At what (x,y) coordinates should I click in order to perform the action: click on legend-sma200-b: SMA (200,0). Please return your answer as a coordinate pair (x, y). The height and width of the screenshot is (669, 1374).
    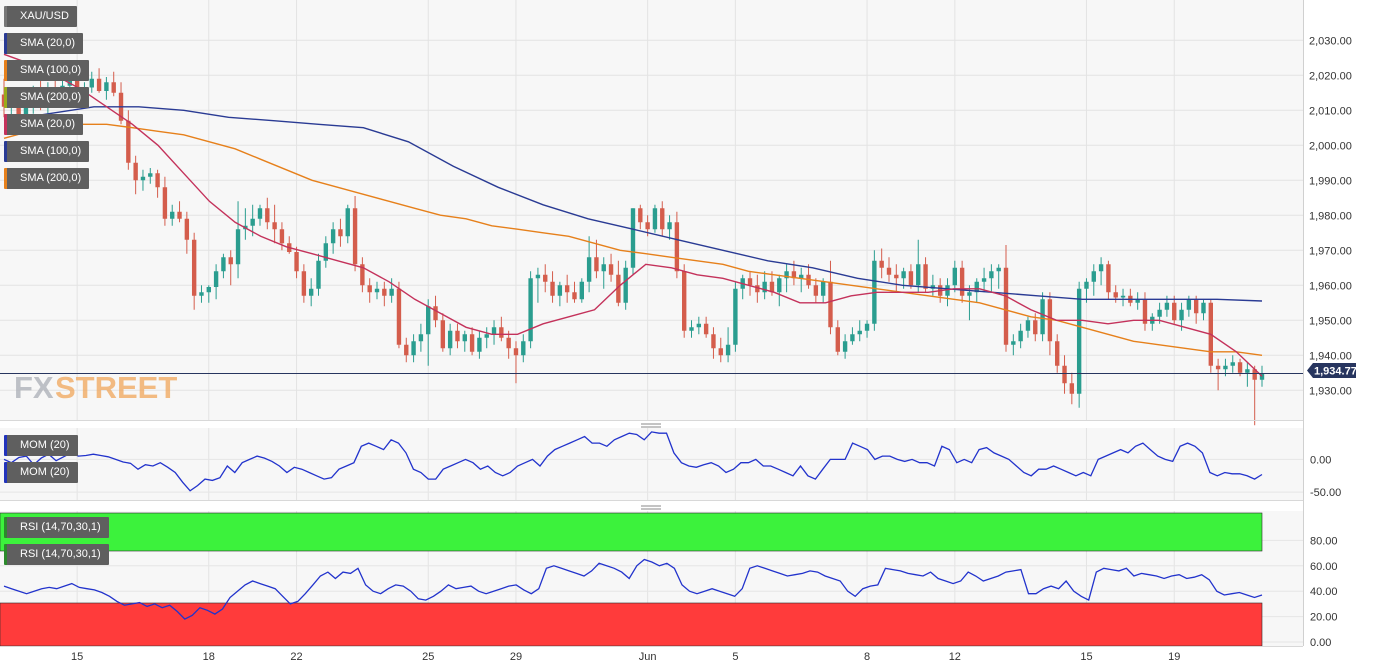
    Looking at the image, I should click on (47, 178).